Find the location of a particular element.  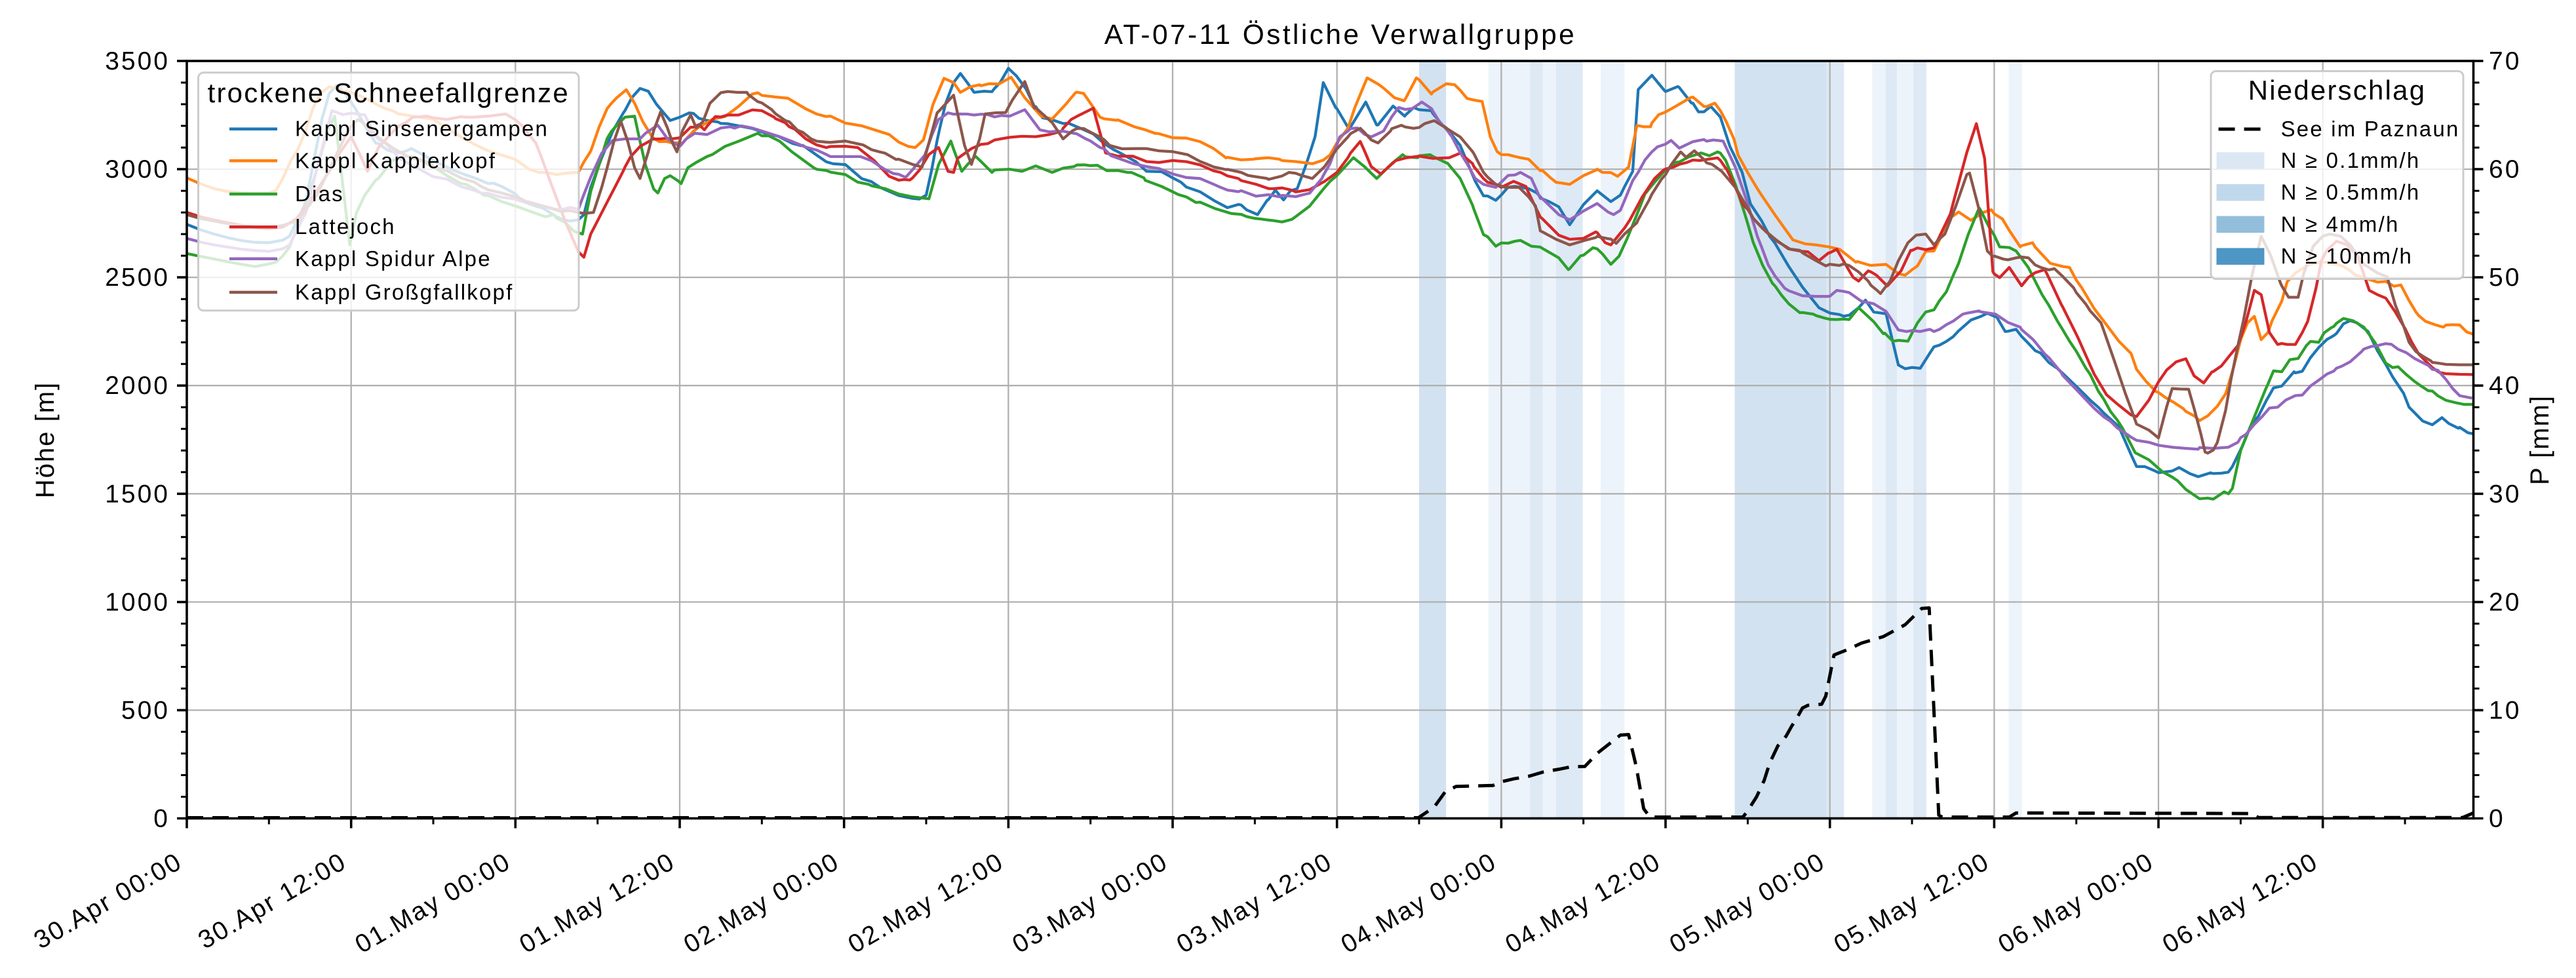

svg-text: Dias is located at coordinates (319, 194).